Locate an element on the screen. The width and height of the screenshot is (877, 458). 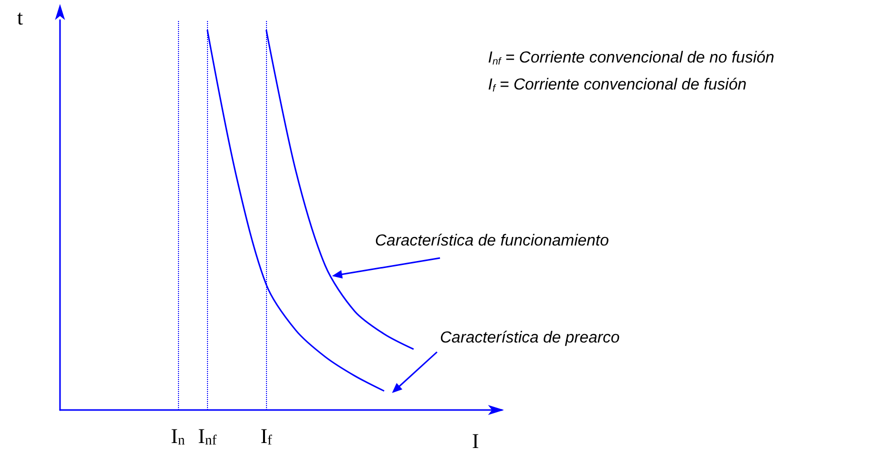
annotation: Característica de funcionamiento is located at coordinates (492, 241).